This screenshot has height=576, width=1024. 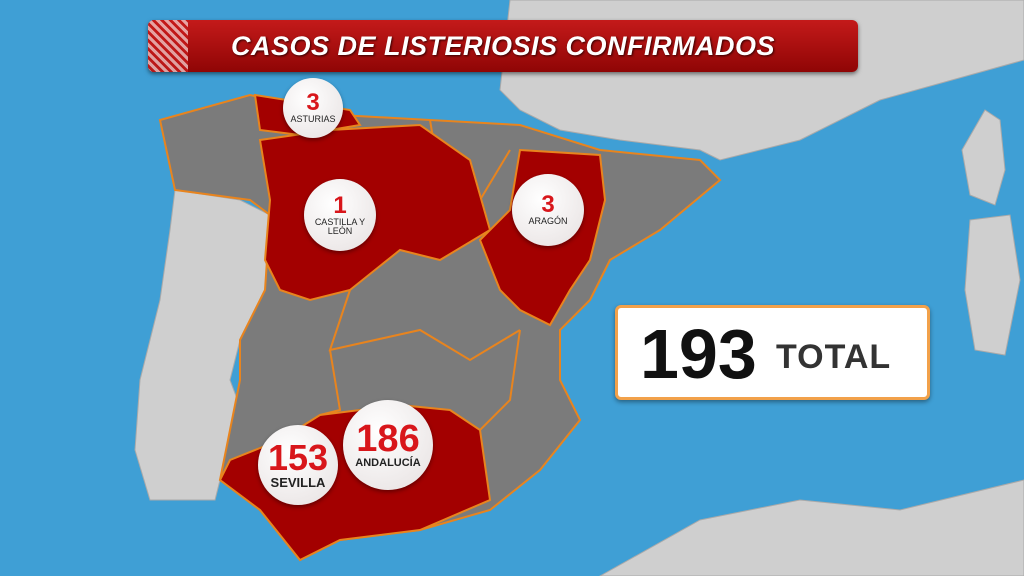 What do you see at coordinates (388, 439) in the screenshot?
I see `region-count: 186` at bounding box center [388, 439].